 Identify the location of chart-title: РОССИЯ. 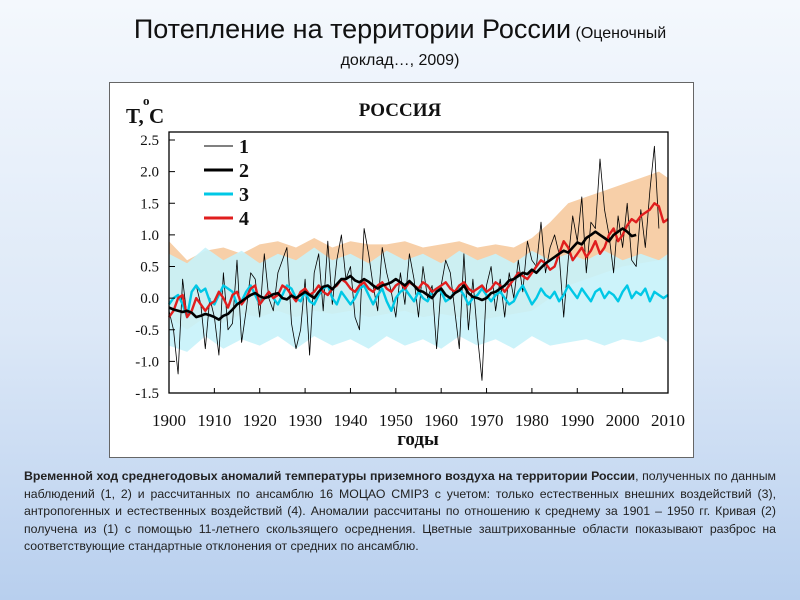
(400, 110).